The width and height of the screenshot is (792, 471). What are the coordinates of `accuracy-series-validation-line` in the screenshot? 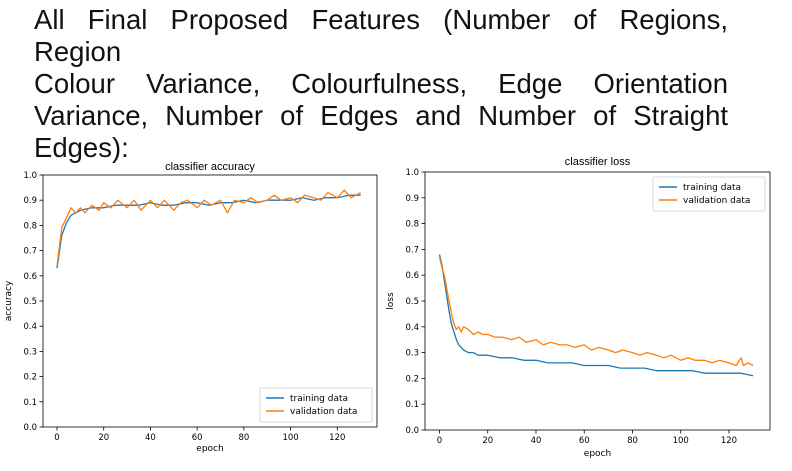 It's located at (209, 227).